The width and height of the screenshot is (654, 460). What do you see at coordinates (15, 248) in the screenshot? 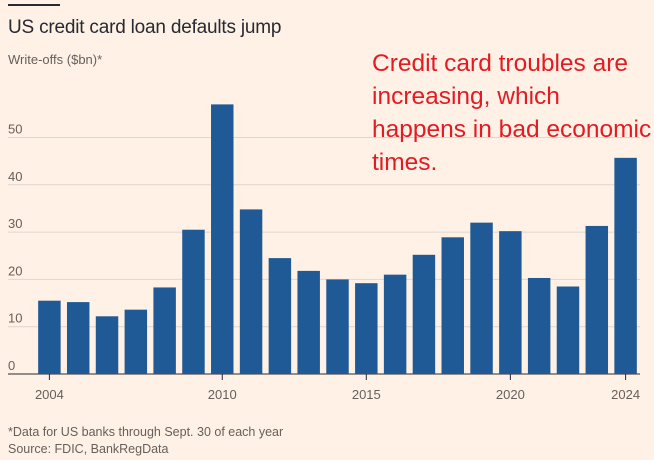
I see `y-tick-labels: 0 10 20 30 40 50` at bounding box center [15, 248].